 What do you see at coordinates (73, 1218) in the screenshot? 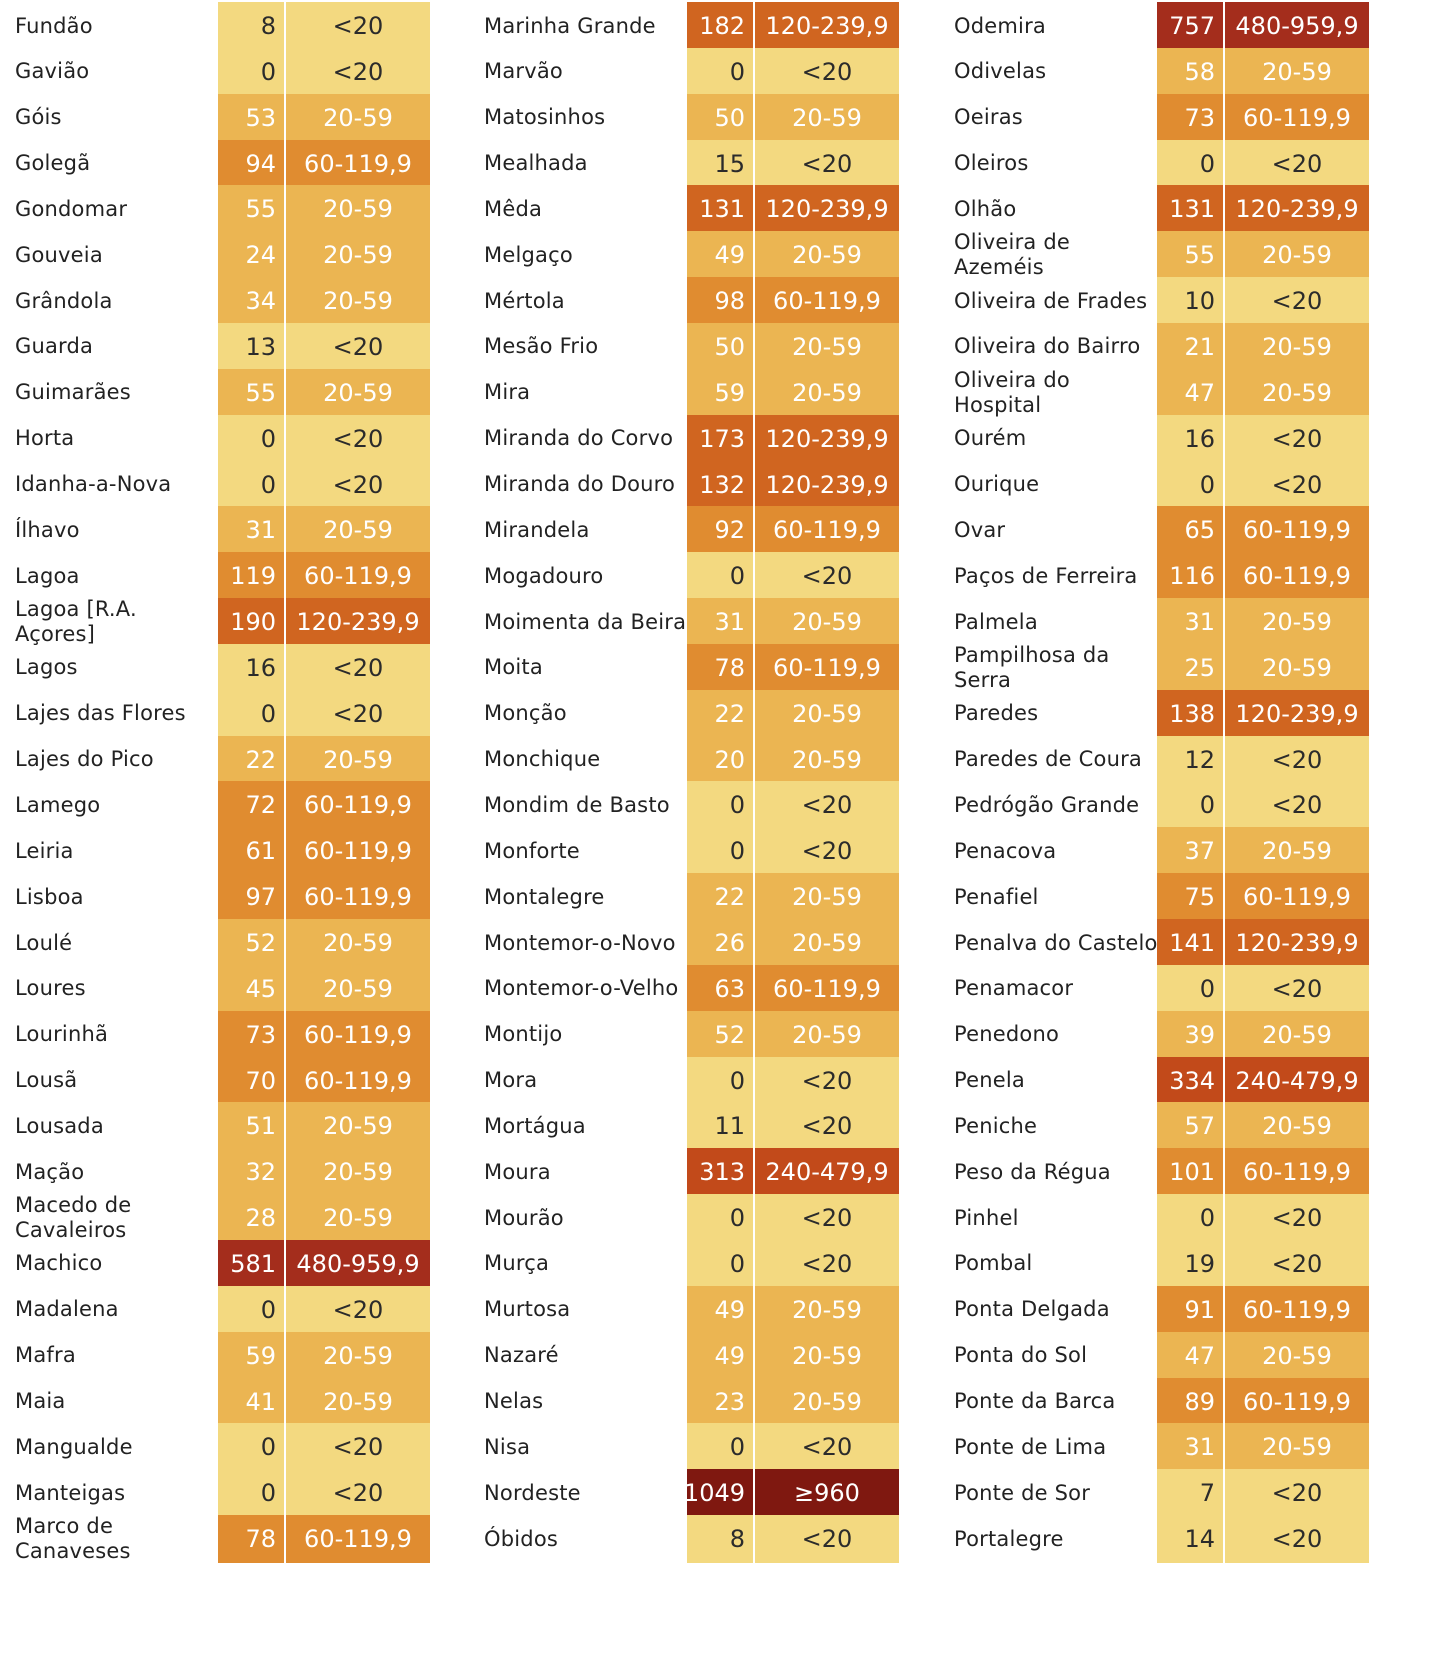
I see `municipality-name: Macedo de Cavaleiros` at bounding box center [73, 1218].